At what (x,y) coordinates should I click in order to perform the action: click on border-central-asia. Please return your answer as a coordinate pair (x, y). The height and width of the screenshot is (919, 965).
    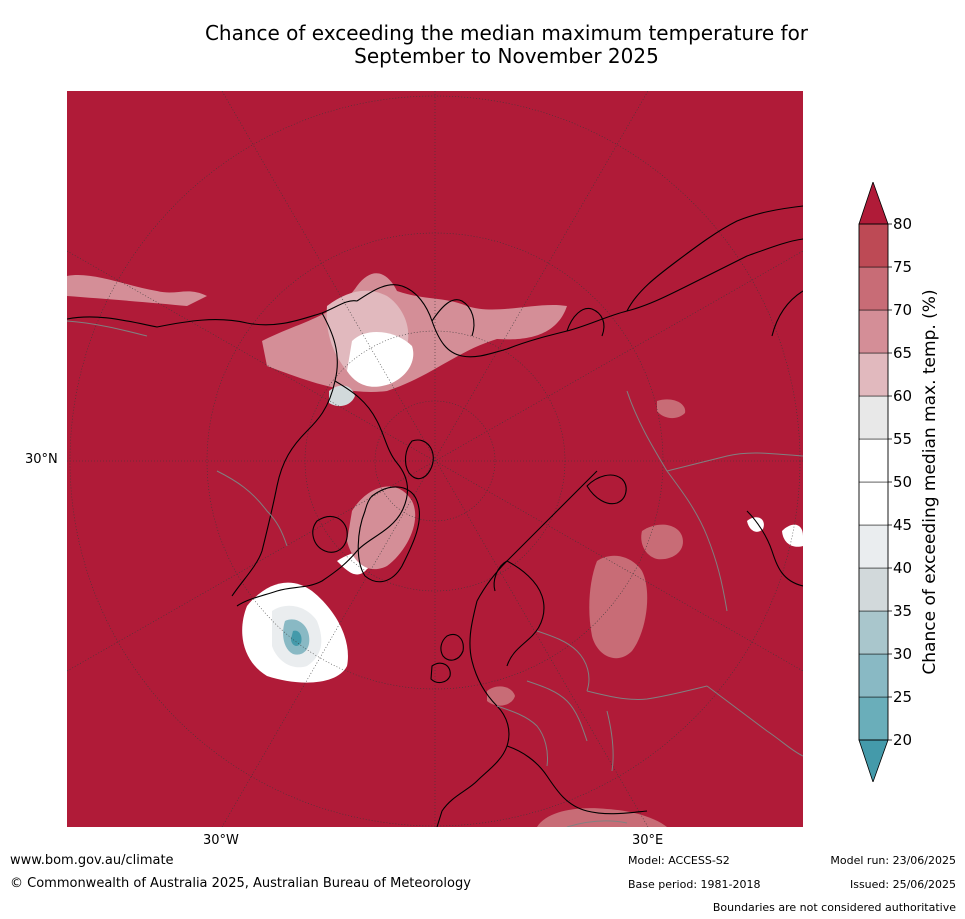
    Looking at the image, I should click on (754, 721).